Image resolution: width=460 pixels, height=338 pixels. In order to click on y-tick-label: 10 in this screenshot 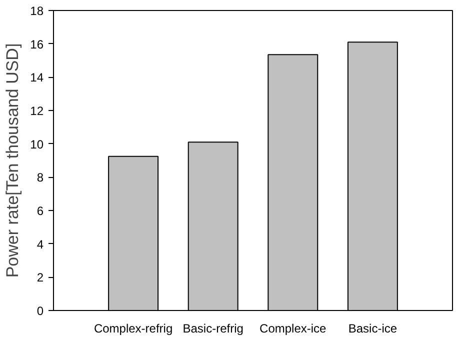, I will do `click(37, 144)`.